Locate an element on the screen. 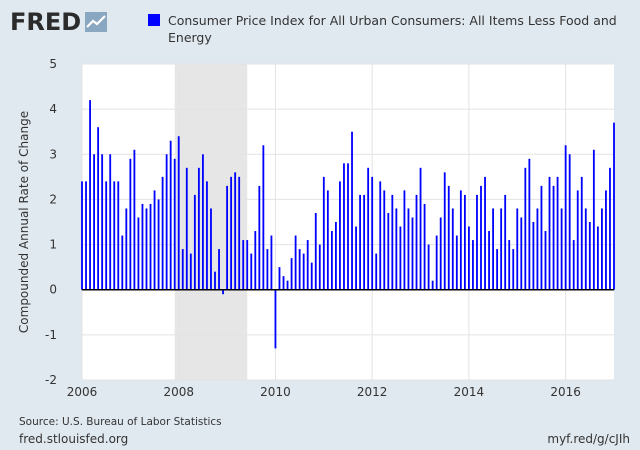 This screenshot has width=640, height=450. y-tick-label: 2 is located at coordinates (53, 199).